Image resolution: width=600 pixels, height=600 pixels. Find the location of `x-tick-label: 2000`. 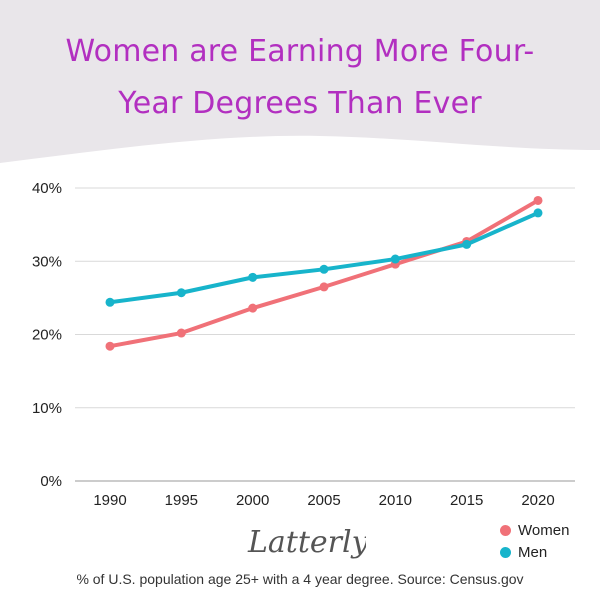

x-tick-label: 2000 is located at coordinates (252, 500).